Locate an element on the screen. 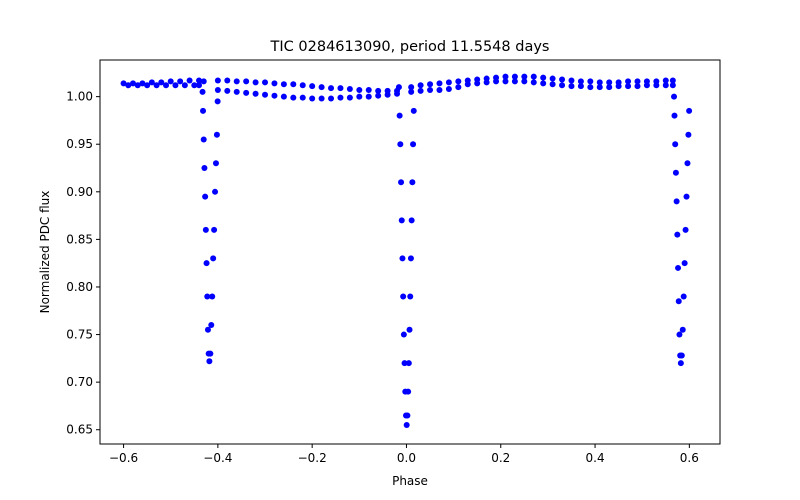 The height and width of the screenshot is (500, 800). x-tick-label: 0.4 is located at coordinates (595, 458).